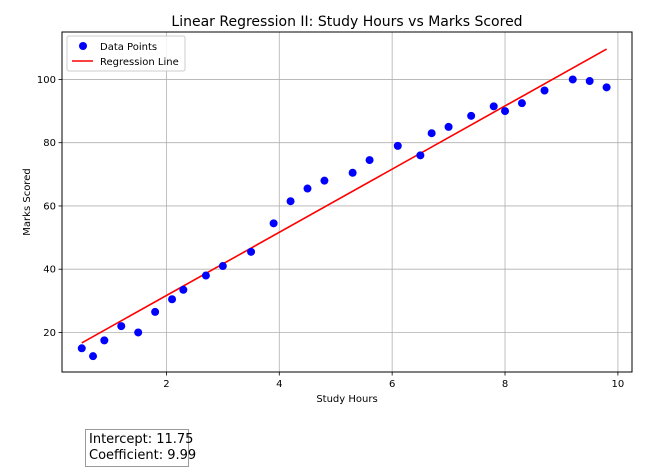  I want to click on legend-marker-data-points, so click(83, 46).